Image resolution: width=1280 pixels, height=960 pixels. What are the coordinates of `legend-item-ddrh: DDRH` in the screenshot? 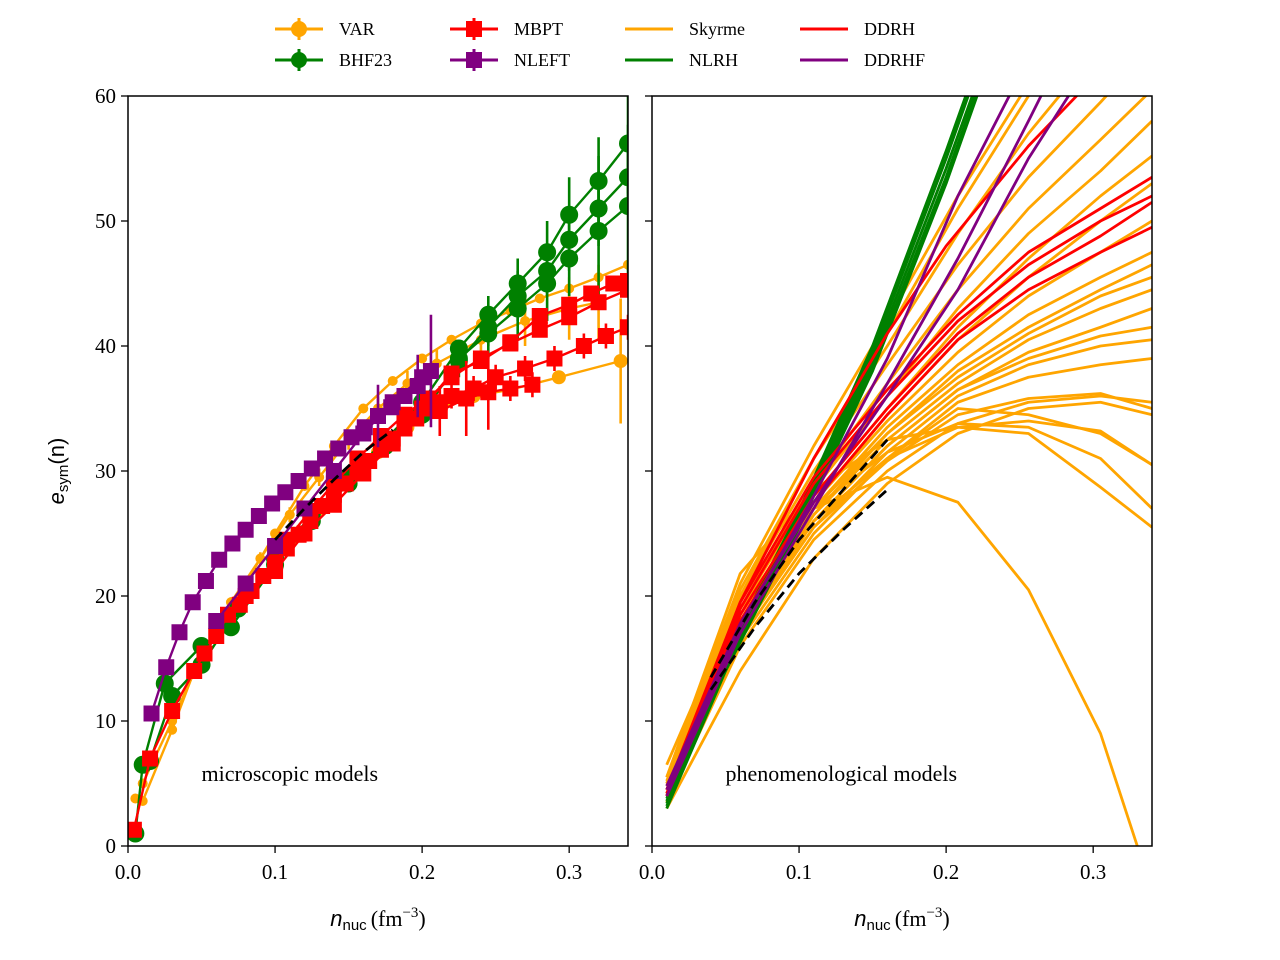 It's located at (857, 29).